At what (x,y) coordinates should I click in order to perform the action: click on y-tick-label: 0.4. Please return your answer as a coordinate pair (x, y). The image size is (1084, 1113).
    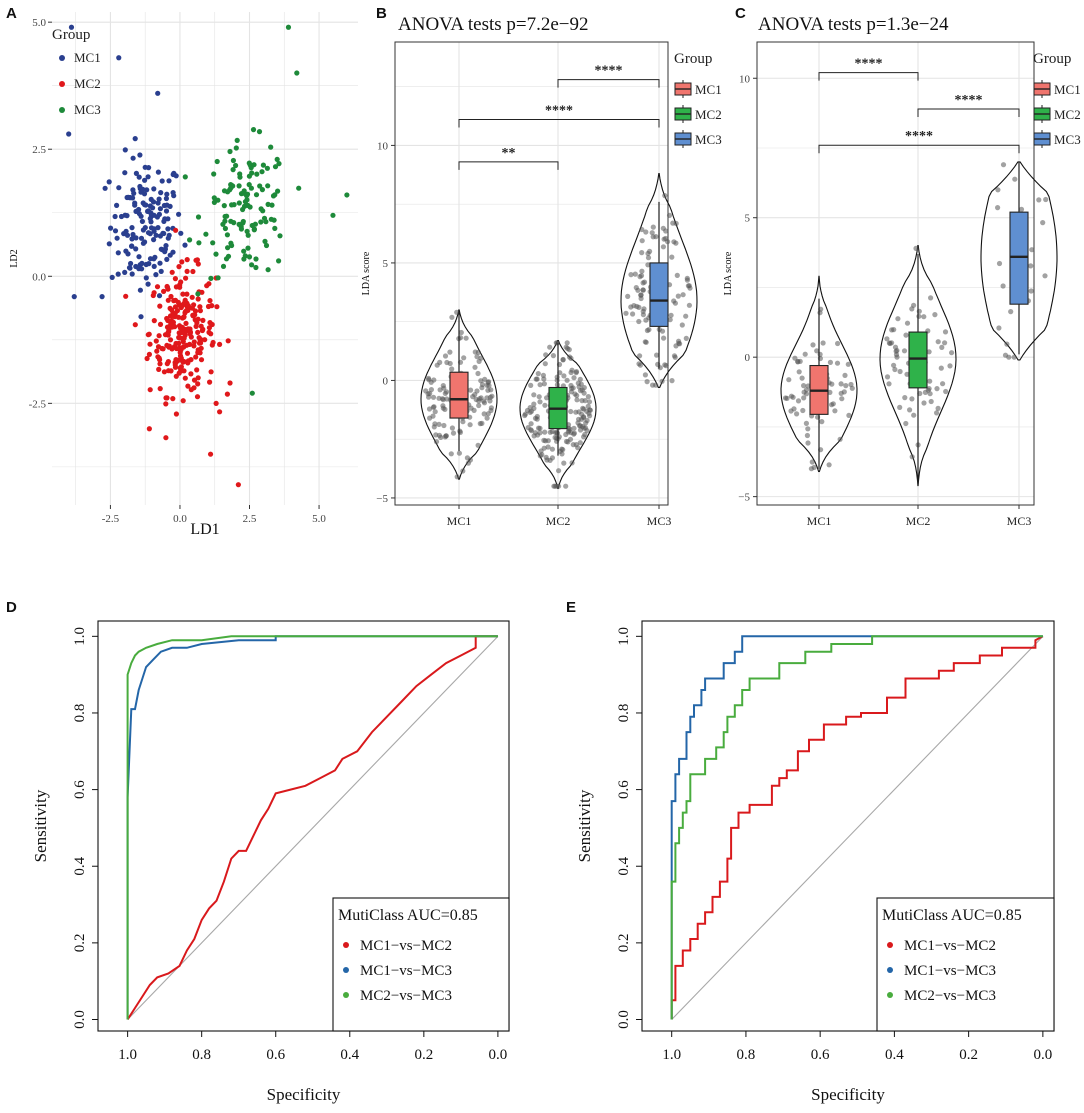
    Looking at the image, I should click on (80, 865).